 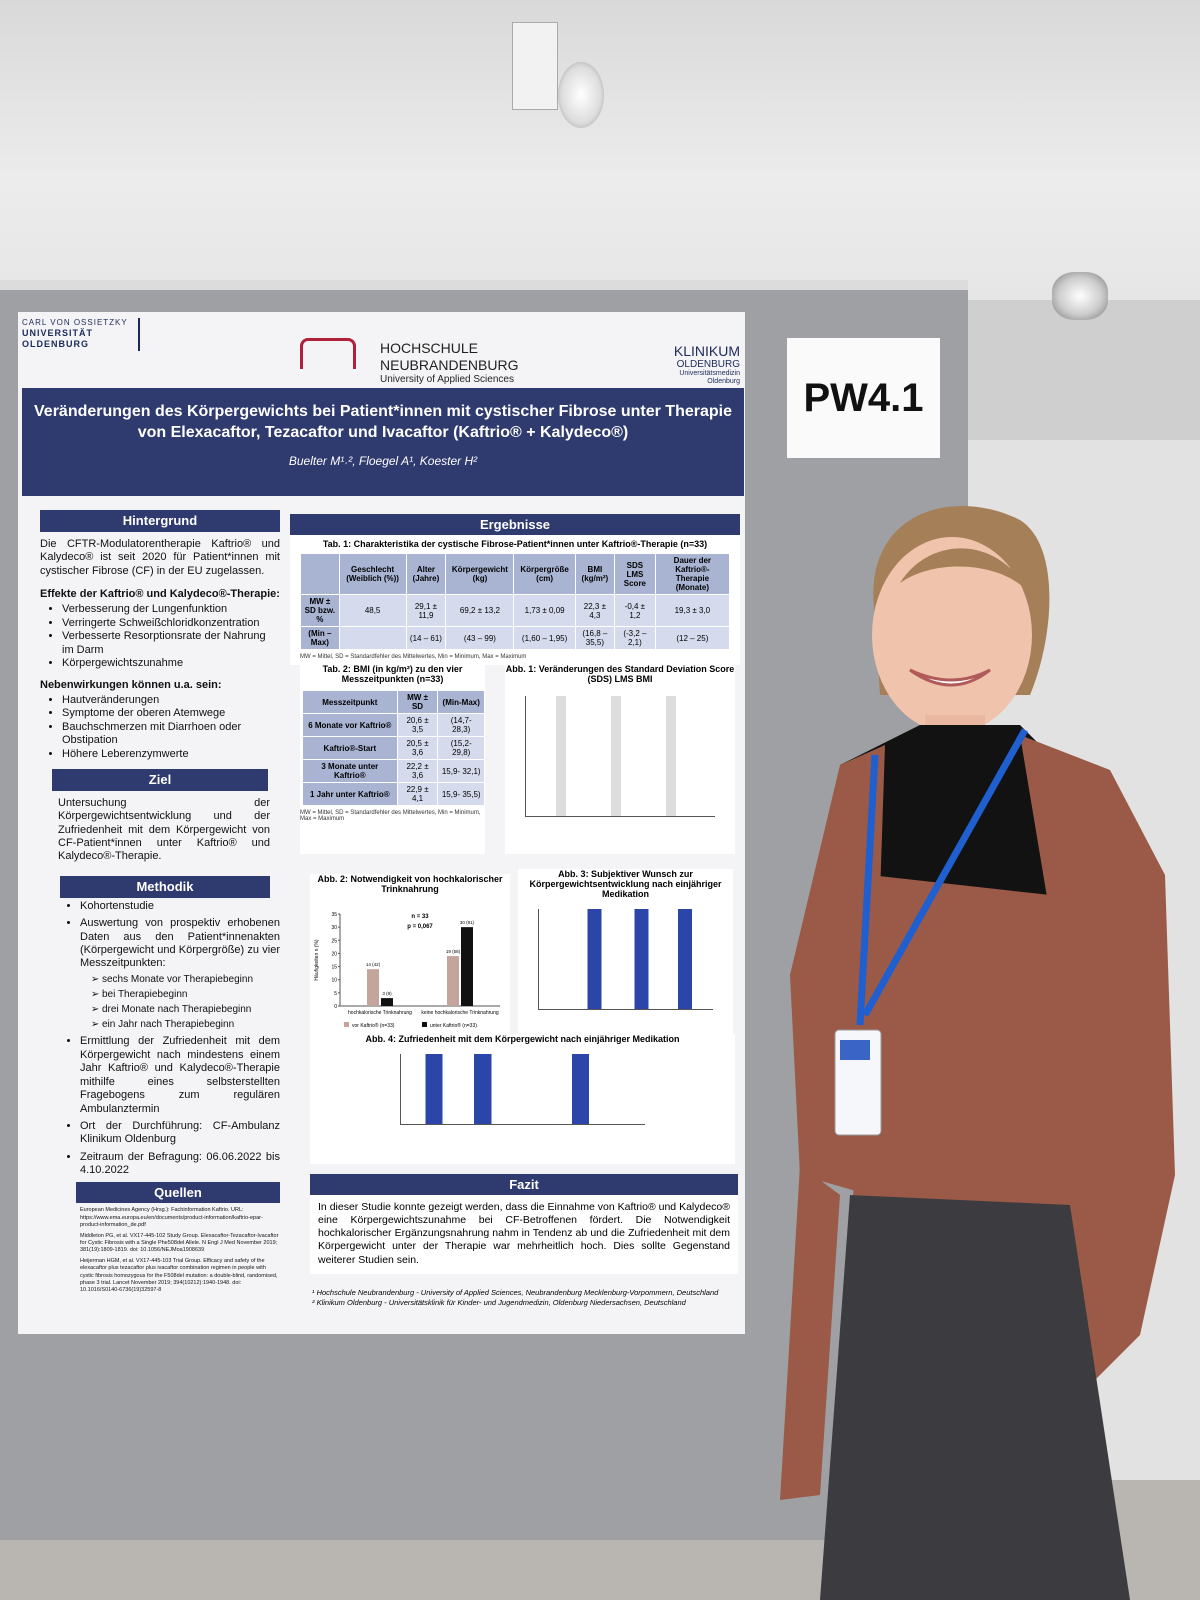 What do you see at coordinates (459, 1013) in the screenshot?
I see `x-tick-label: keine hochkalorische Trinknahrung` at bounding box center [459, 1013].